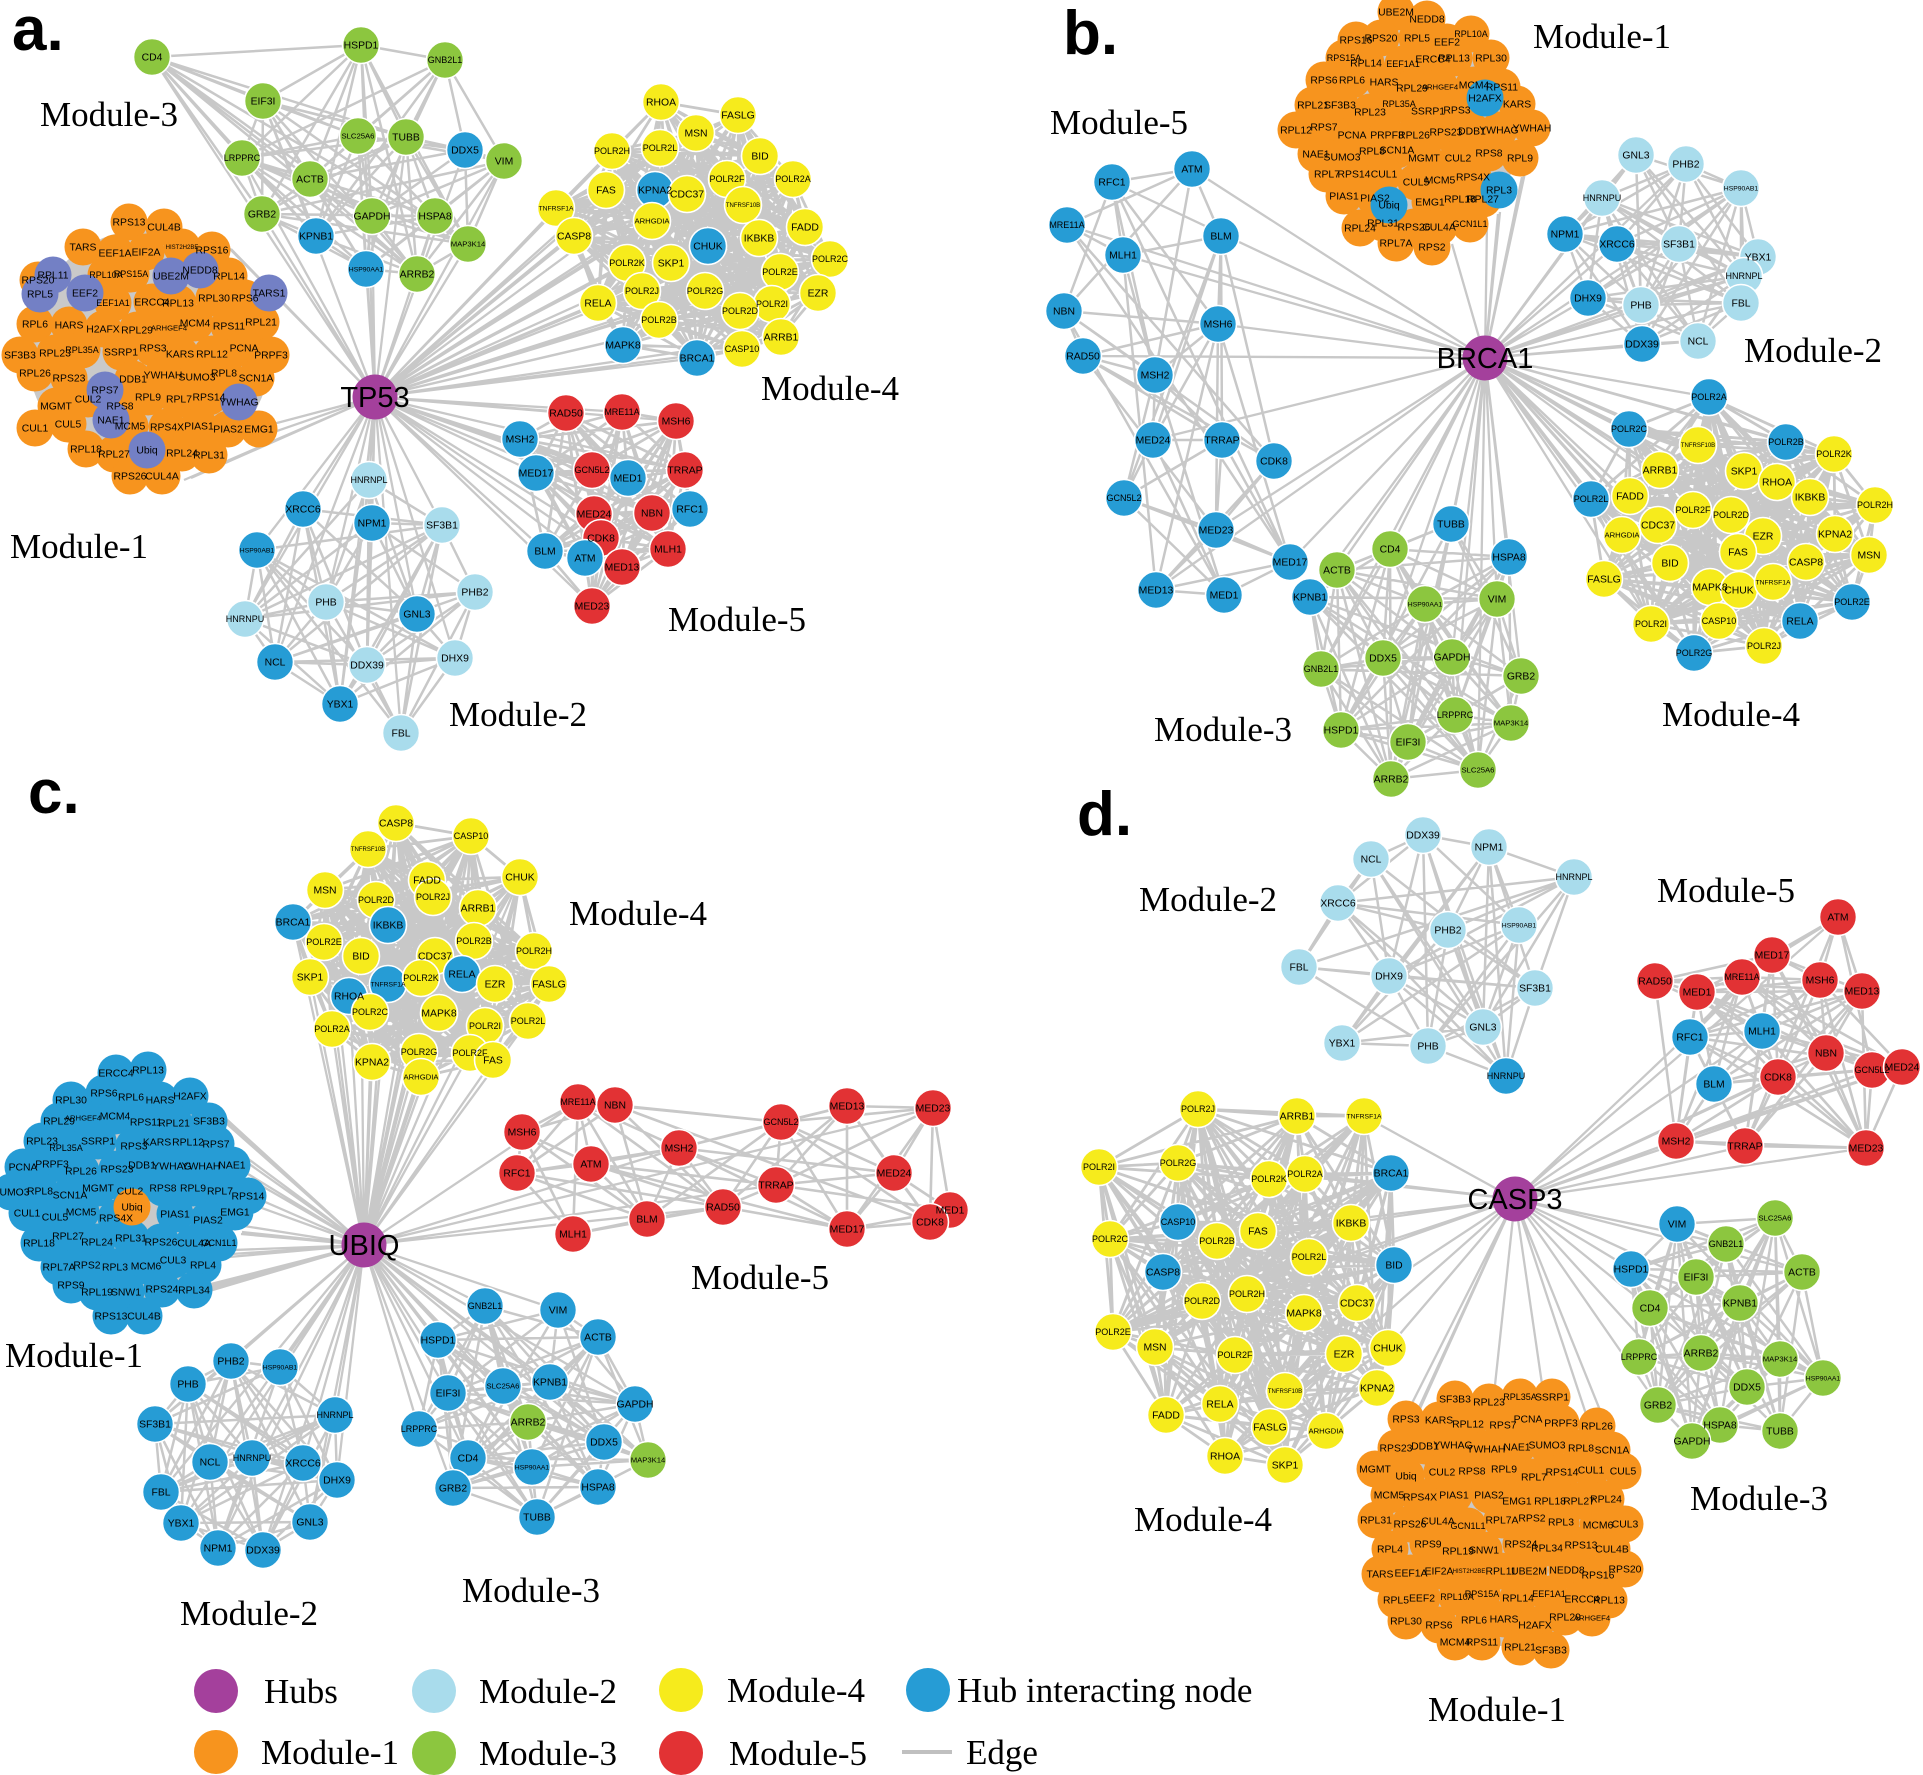 This screenshot has width=1923, height=1775. Describe the element at coordinates (592, 607) in the screenshot. I see `svg-text: MED23` at that location.